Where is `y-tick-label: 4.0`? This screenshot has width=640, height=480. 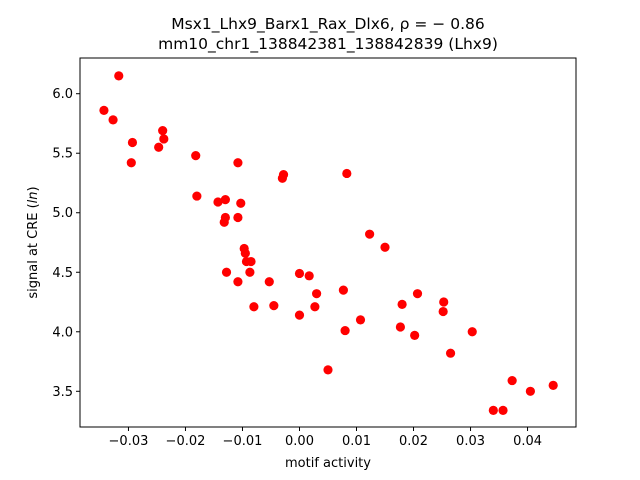
y-tick-label: 4.0 is located at coordinates (62, 332).